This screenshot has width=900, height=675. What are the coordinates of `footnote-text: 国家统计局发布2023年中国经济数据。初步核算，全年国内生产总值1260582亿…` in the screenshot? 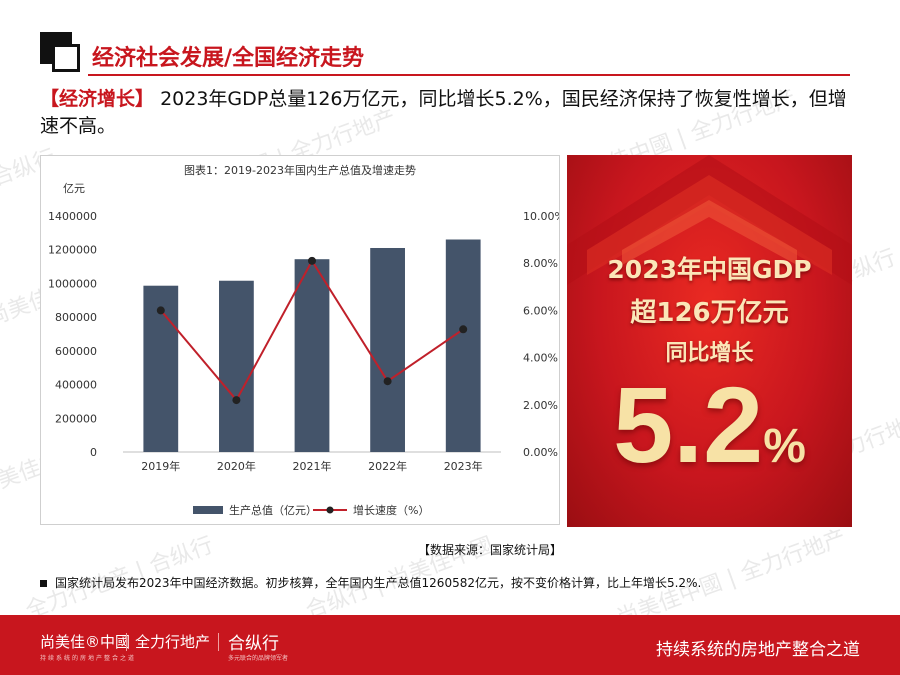 It's located at (378, 583).